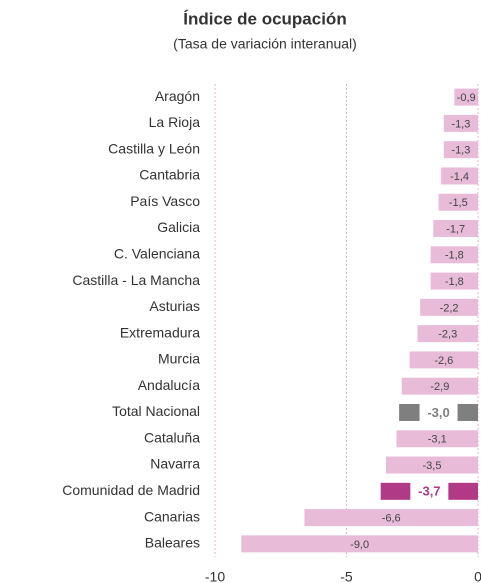  I want to click on y-tick-label: País Vasco, so click(165, 201).